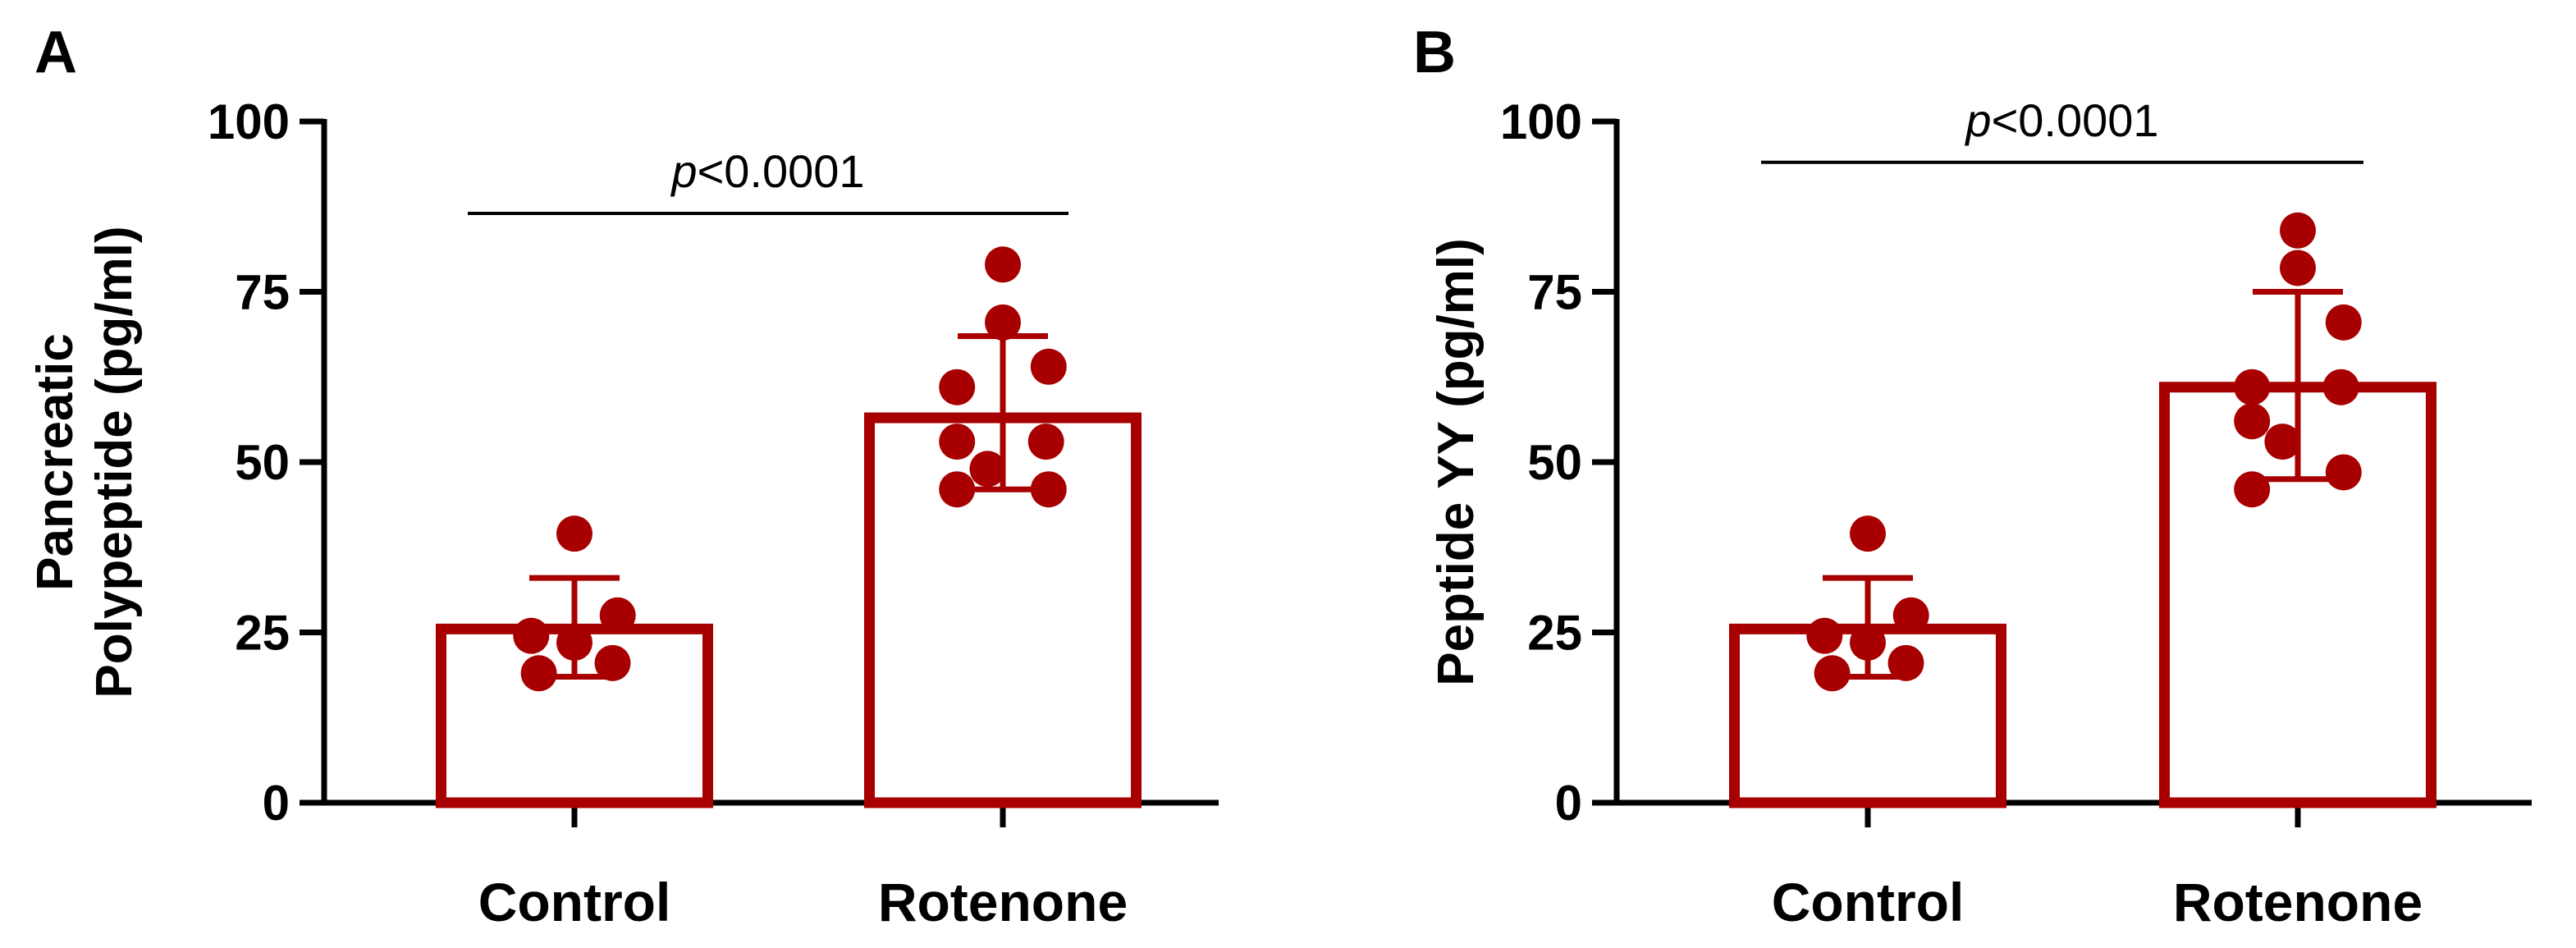 This screenshot has width=2576, height=948. Describe the element at coordinates (55, 53) in the screenshot. I see `panel-label: A` at that location.